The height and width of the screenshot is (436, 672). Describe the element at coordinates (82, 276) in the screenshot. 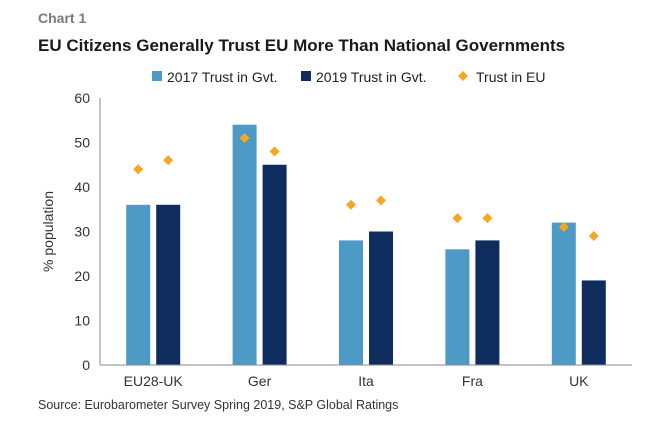

I see `y-tick-label: 20` at that location.